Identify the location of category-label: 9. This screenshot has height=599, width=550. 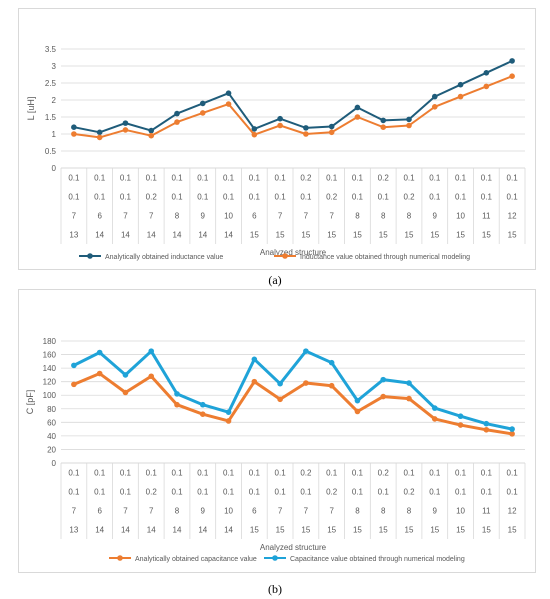
(435, 511).